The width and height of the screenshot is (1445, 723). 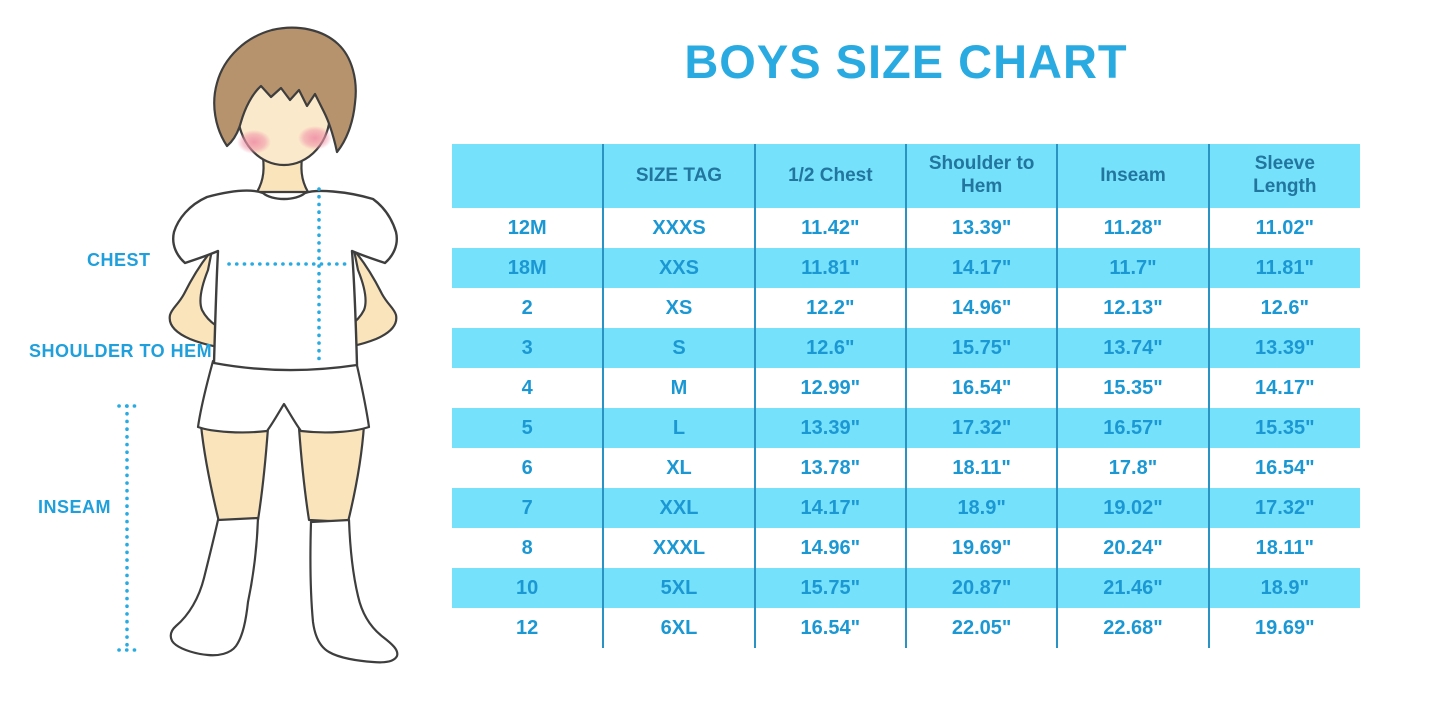 I want to click on page-title: BOYS SIZE CHART, so click(x=906, y=61).